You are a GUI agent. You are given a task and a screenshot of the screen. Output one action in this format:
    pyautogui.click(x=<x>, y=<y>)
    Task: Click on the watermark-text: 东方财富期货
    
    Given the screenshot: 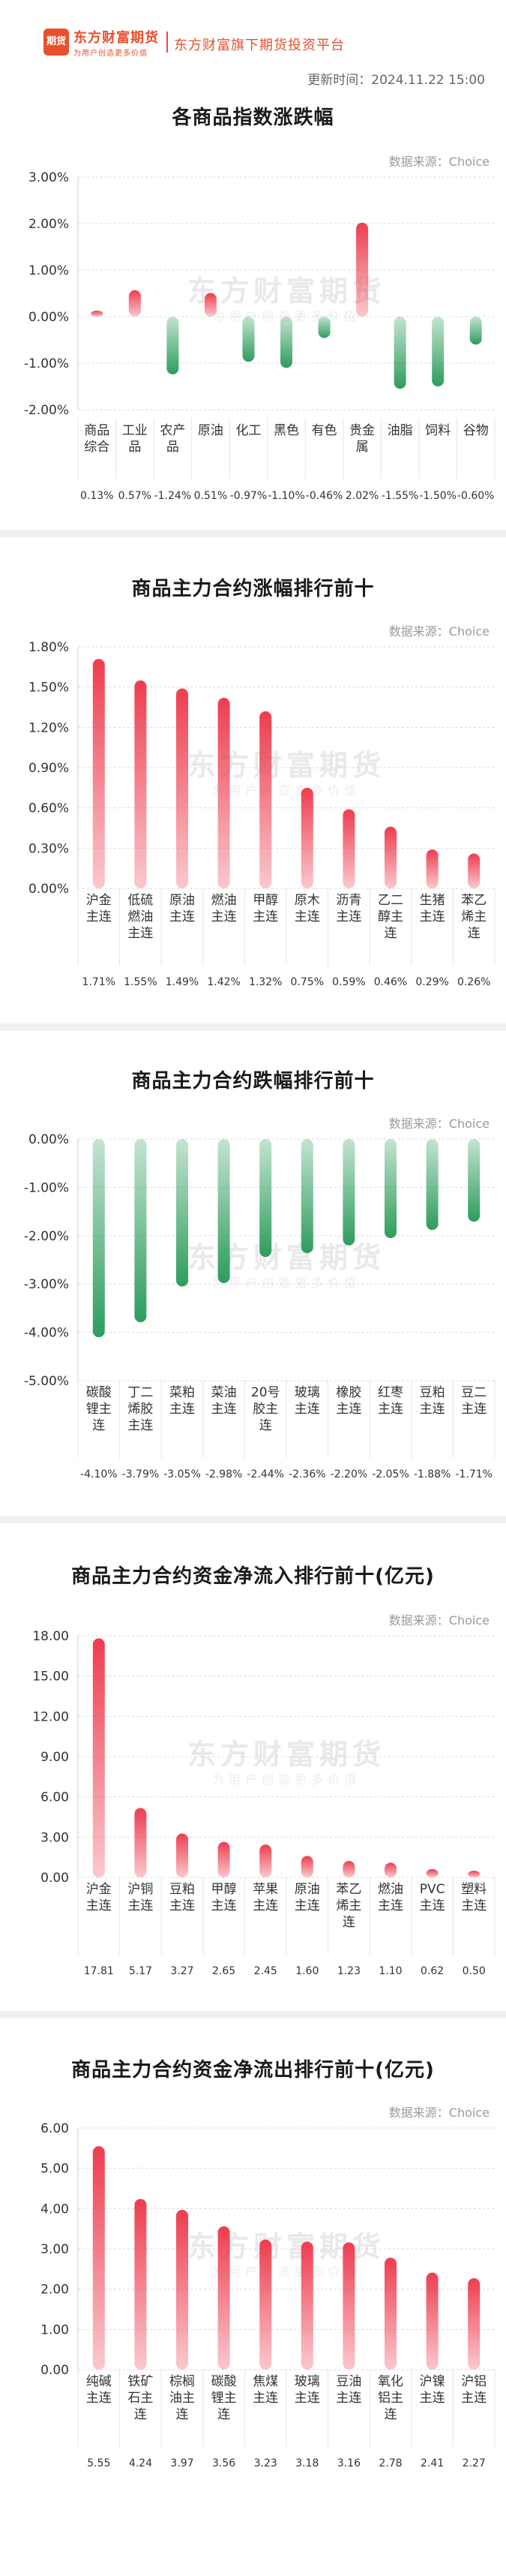 What is the action you would take?
    pyautogui.click(x=286, y=1257)
    